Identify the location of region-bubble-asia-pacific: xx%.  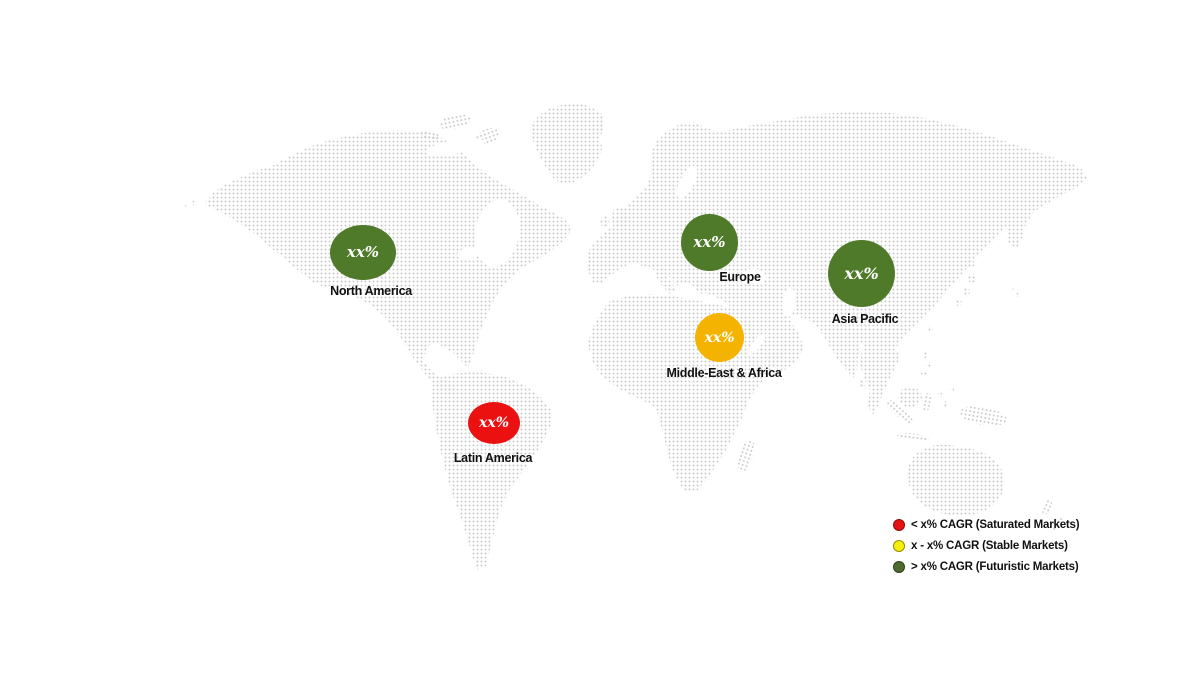
(861, 273).